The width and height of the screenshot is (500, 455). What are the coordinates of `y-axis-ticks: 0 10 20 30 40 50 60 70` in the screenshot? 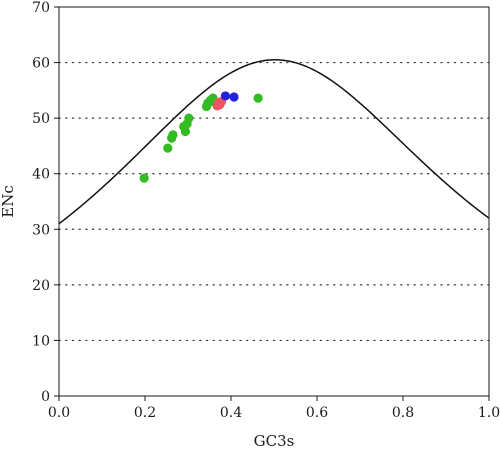 It's located at (45, 202).